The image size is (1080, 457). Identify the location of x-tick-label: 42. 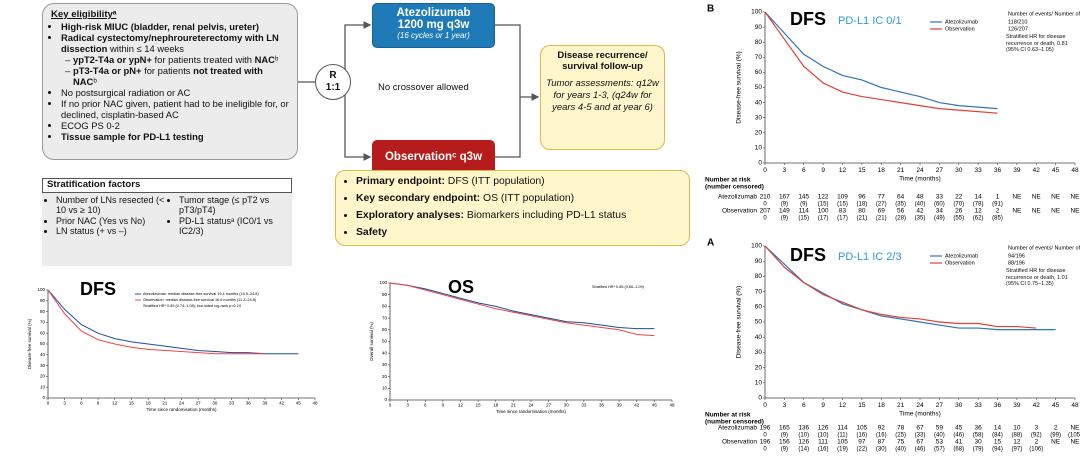
(1037, 405).